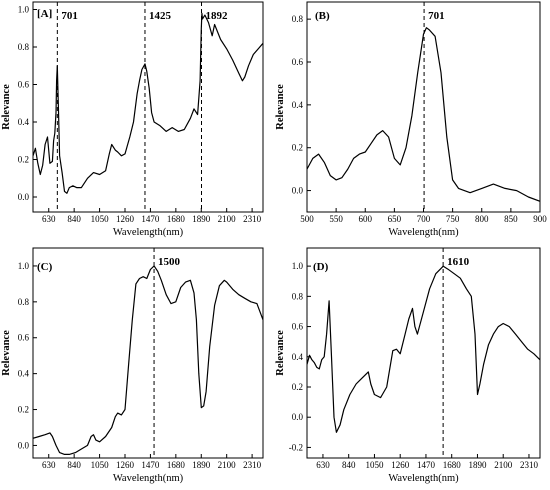 The image size is (550, 490). Describe the element at coordinates (395, 219) in the screenshot. I see `x-tick-label: 650` at that location.